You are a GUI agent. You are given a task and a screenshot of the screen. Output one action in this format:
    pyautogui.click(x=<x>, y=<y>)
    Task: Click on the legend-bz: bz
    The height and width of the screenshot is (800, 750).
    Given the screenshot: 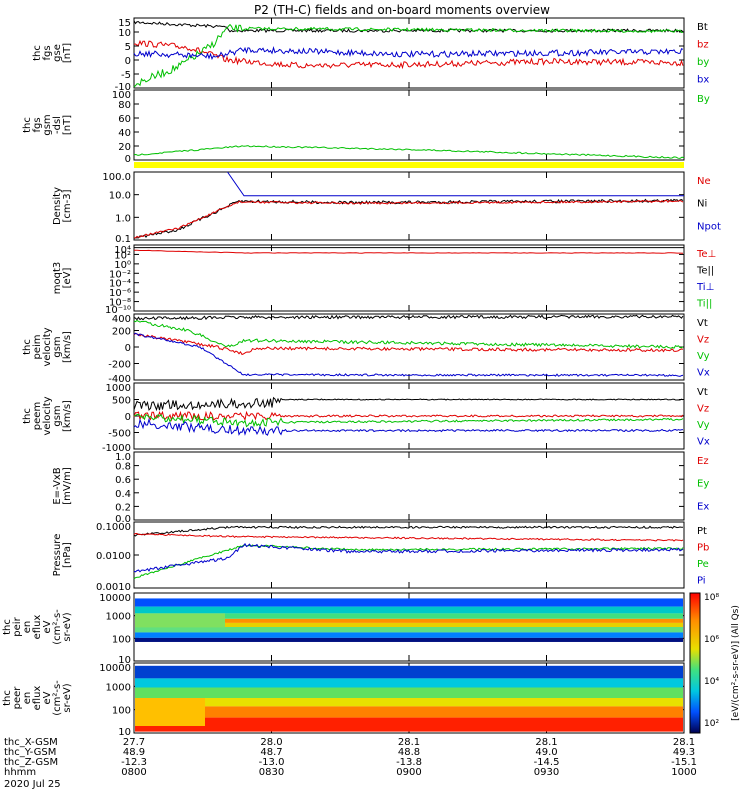 What is the action you would take?
    pyautogui.click(x=703, y=45)
    